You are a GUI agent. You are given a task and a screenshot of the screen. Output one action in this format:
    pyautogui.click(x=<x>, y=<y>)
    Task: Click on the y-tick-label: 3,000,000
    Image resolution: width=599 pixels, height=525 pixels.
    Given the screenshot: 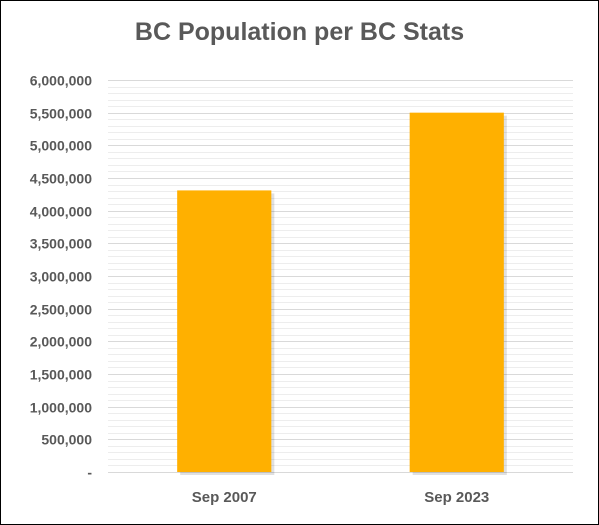 What is the action you would take?
    pyautogui.click(x=61, y=277)
    